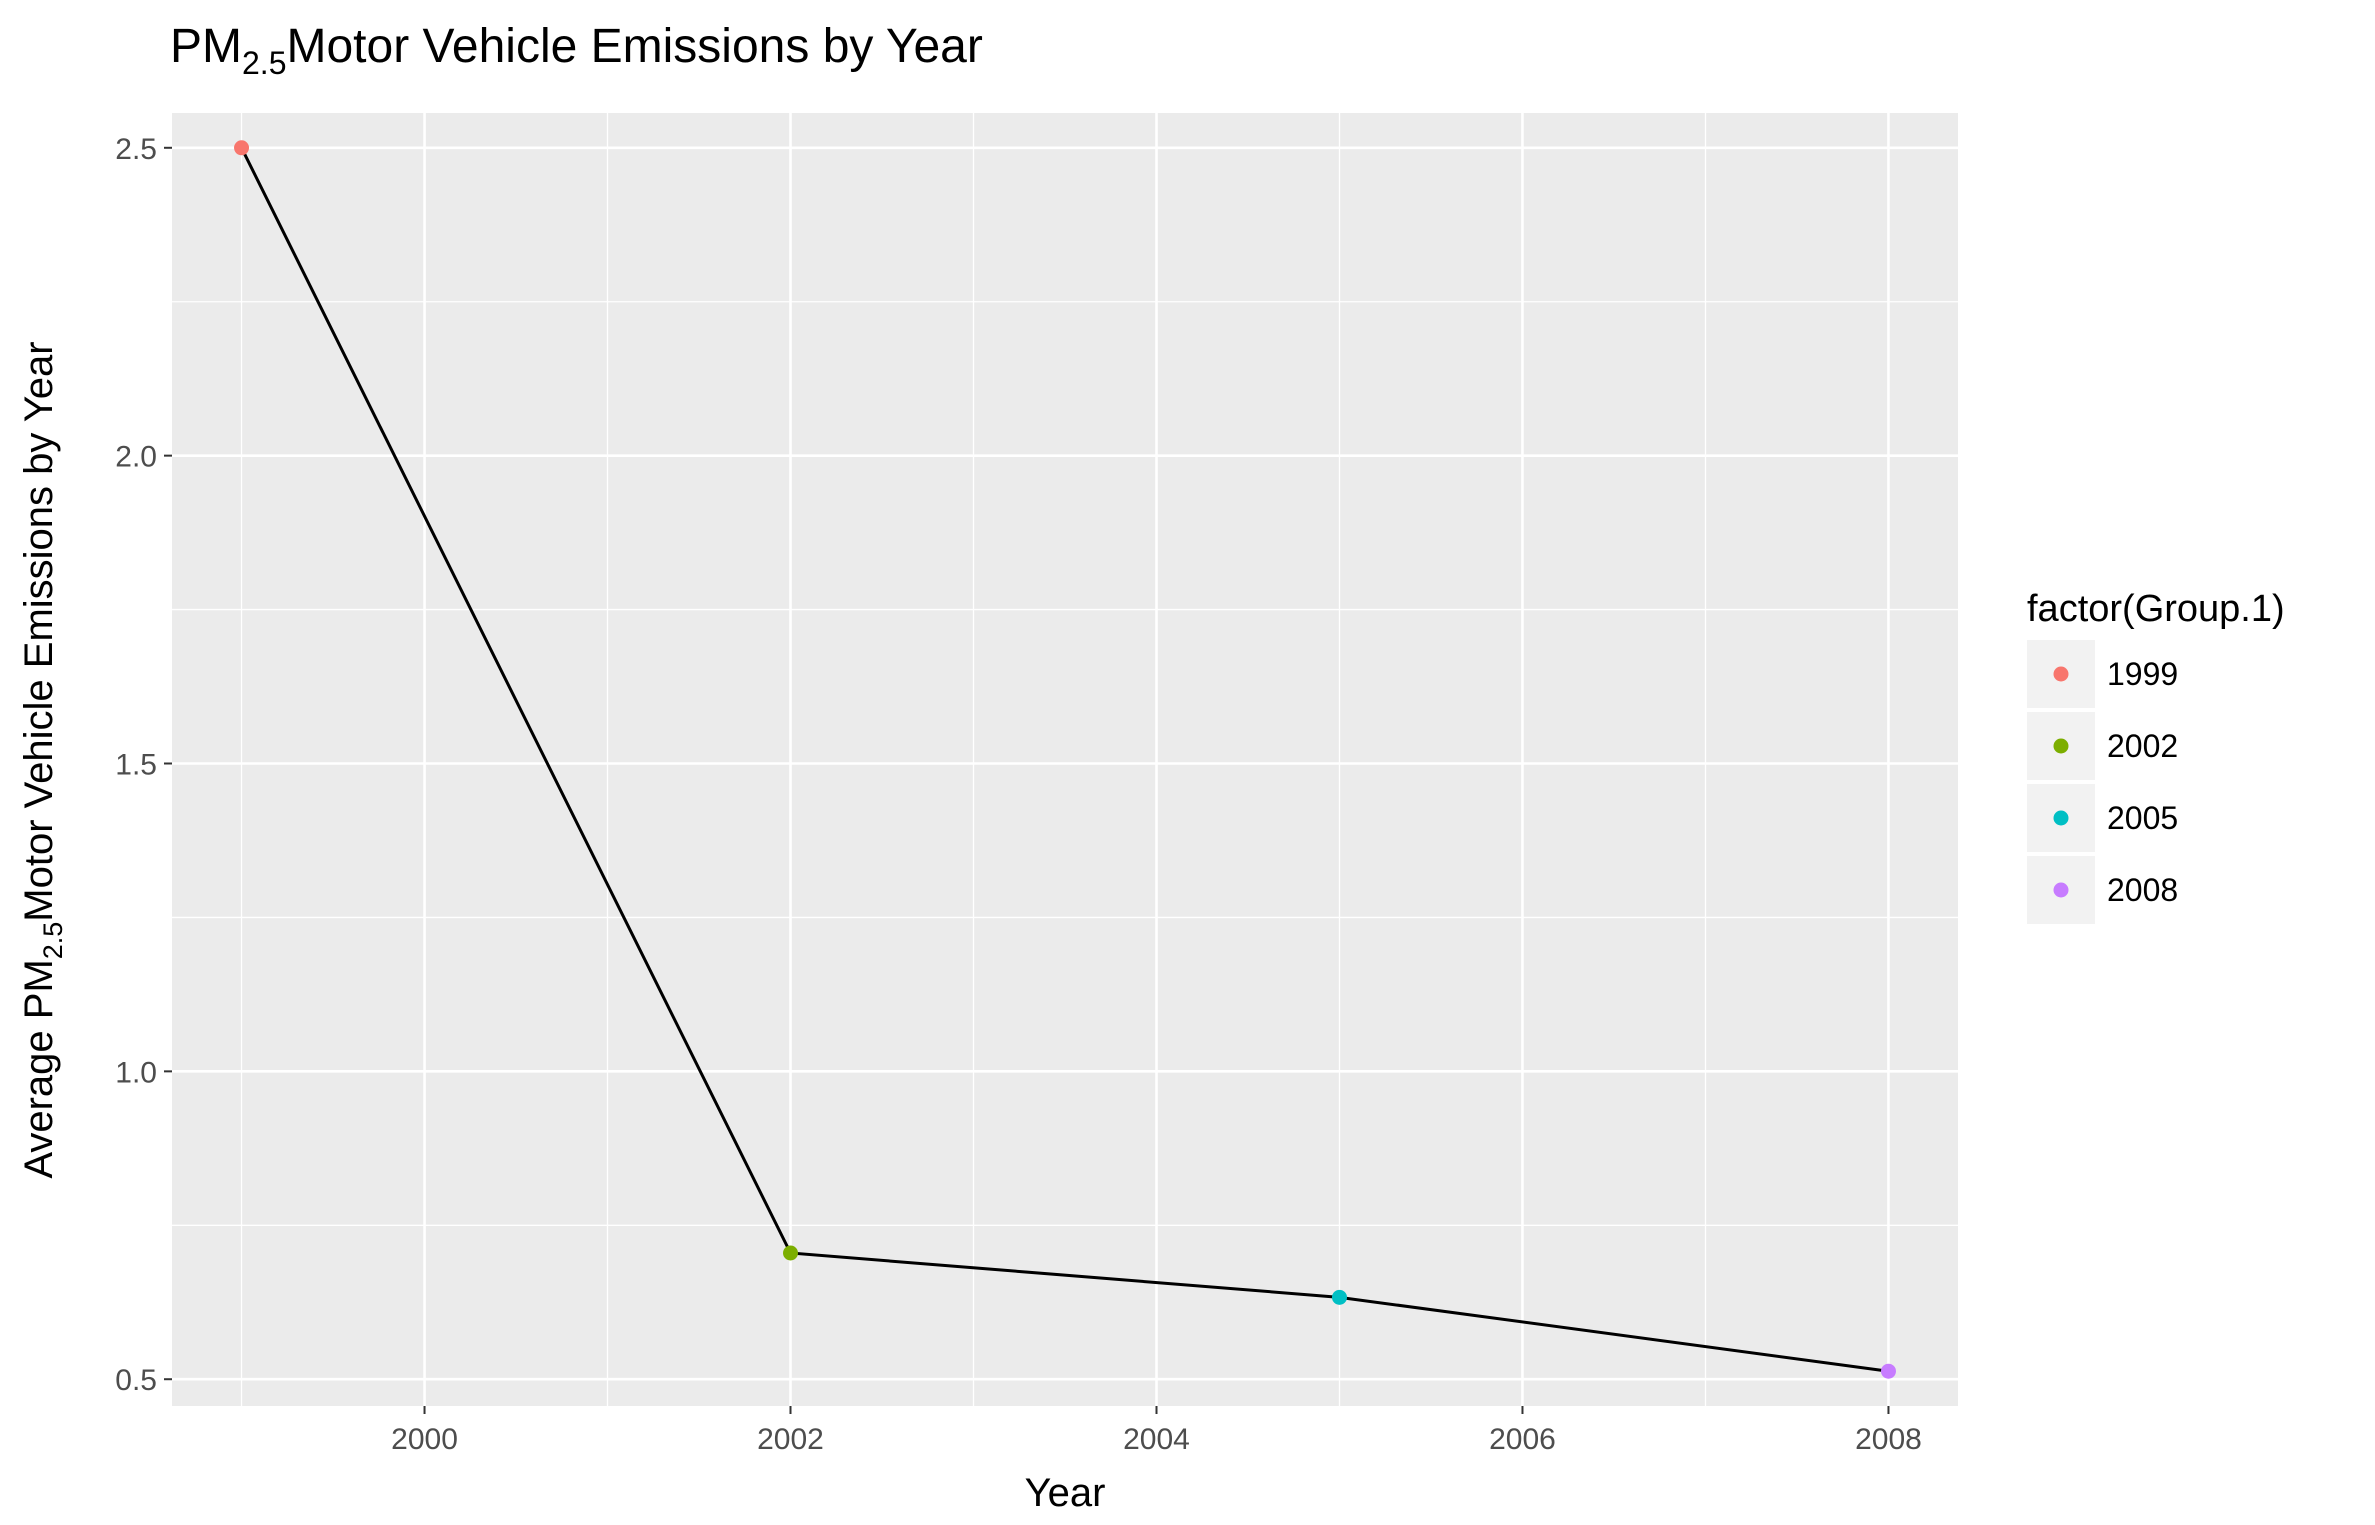 This screenshot has width=2375, height=1525. What do you see at coordinates (790, 1439) in the screenshot?
I see `x-tick-label: 2002` at bounding box center [790, 1439].